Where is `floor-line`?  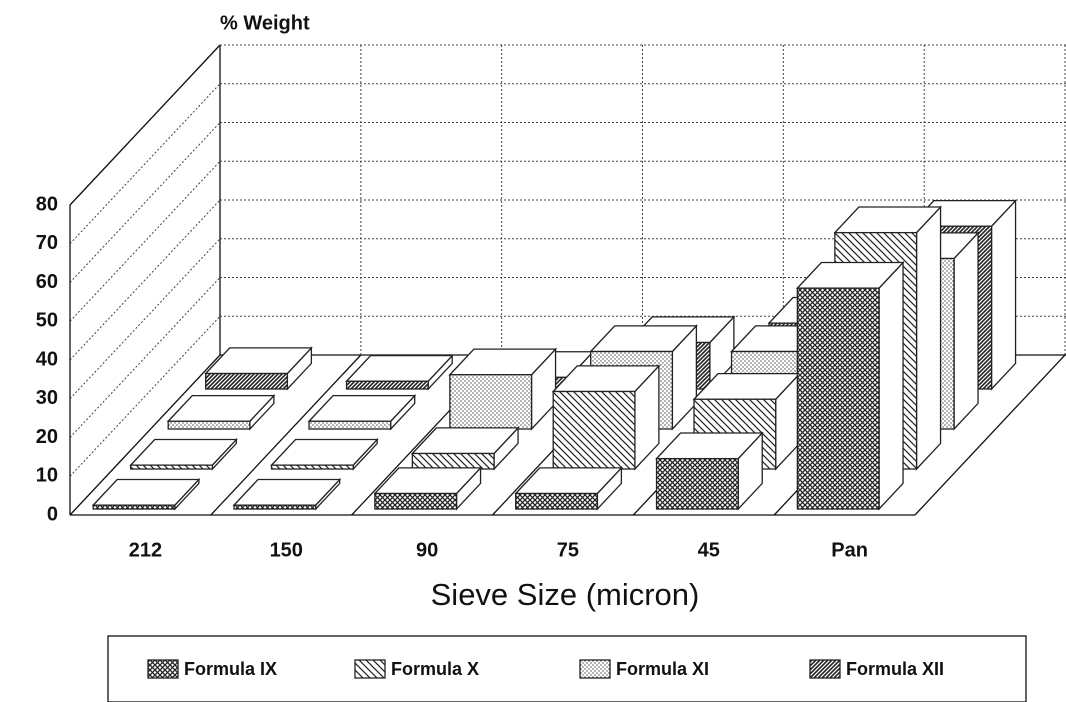
floor-line is located at coordinates (286, 435).